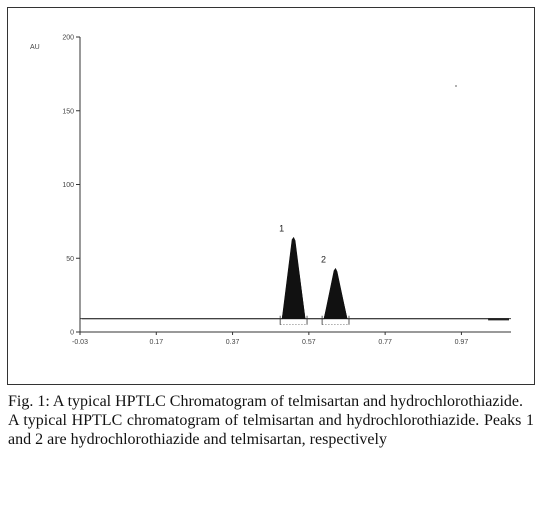 This screenshot has width=550, height=514. Describe the element at coordinates (68, 111) in the screenshot. I see `y-tick-label: 150` at that location.